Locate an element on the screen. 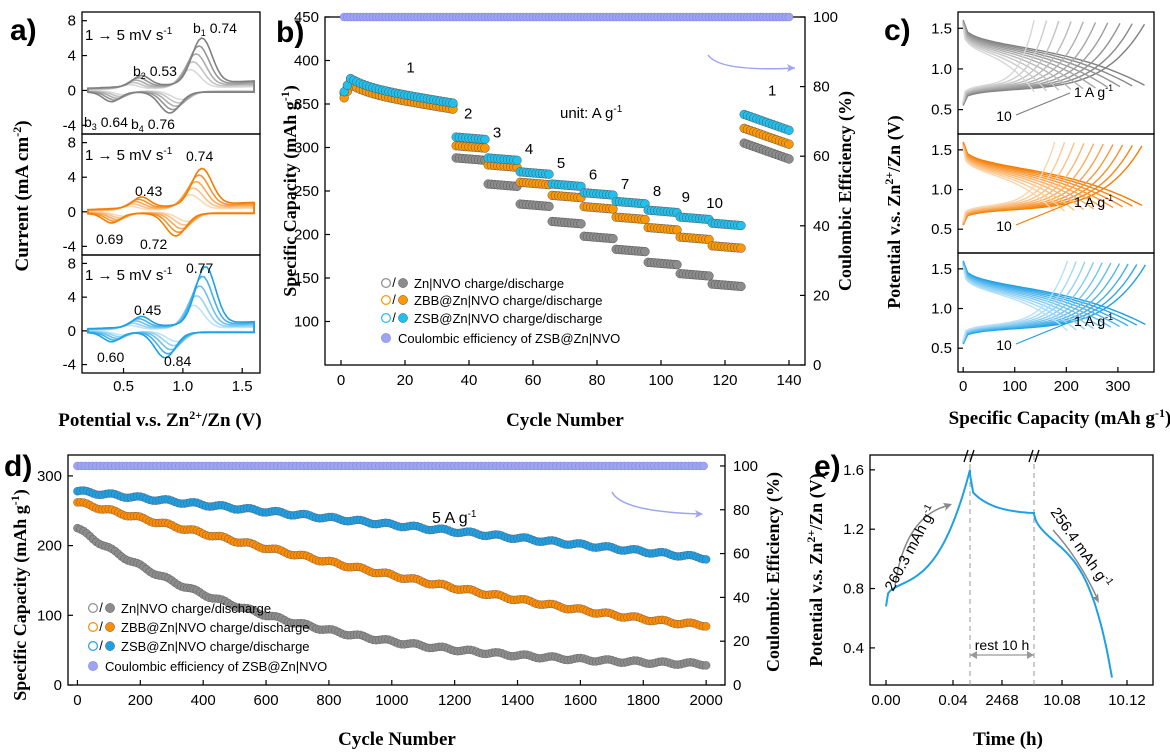 Image resolution: width=1170 pixels, height=753 pixels. d-y2tick-label: 100 is located at coordinates (745, 466).